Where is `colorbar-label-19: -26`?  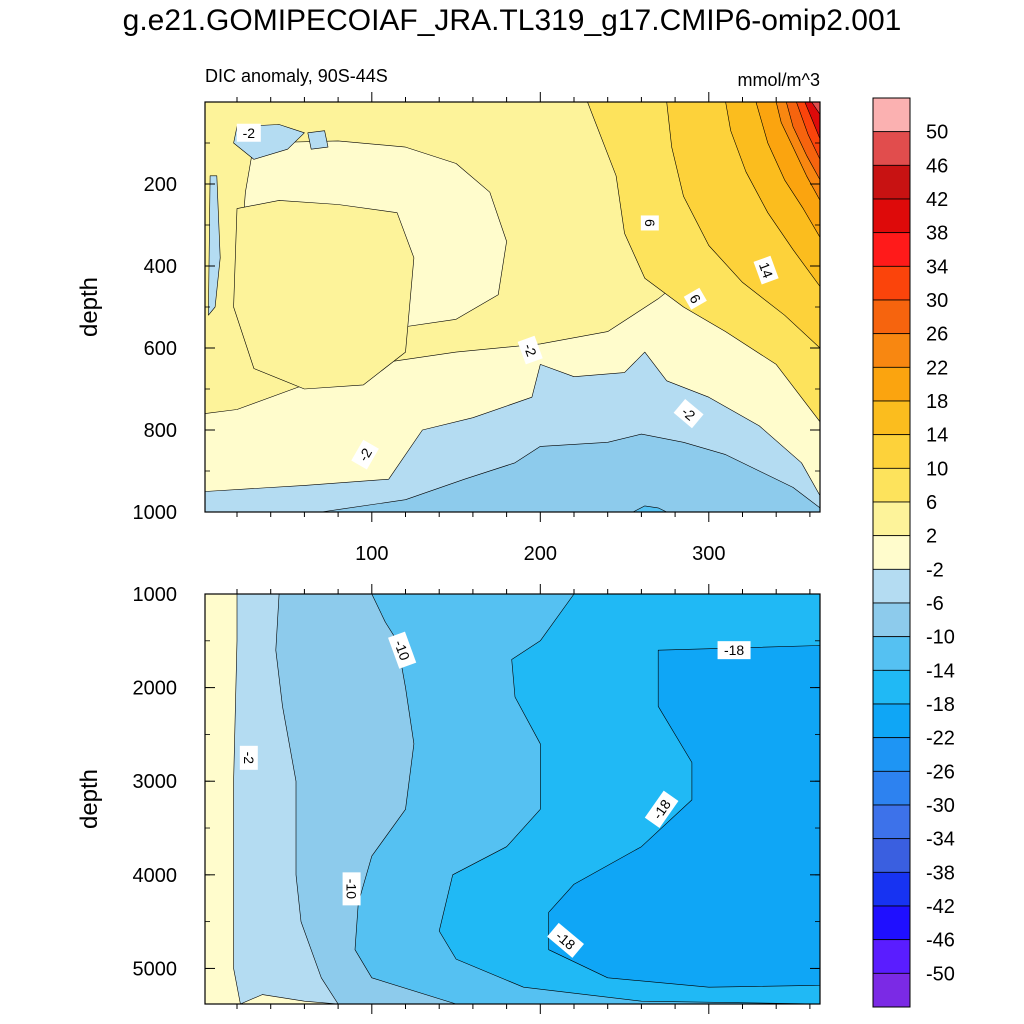
colorbar-label-19: -26 is located at coordinates (940, 772).